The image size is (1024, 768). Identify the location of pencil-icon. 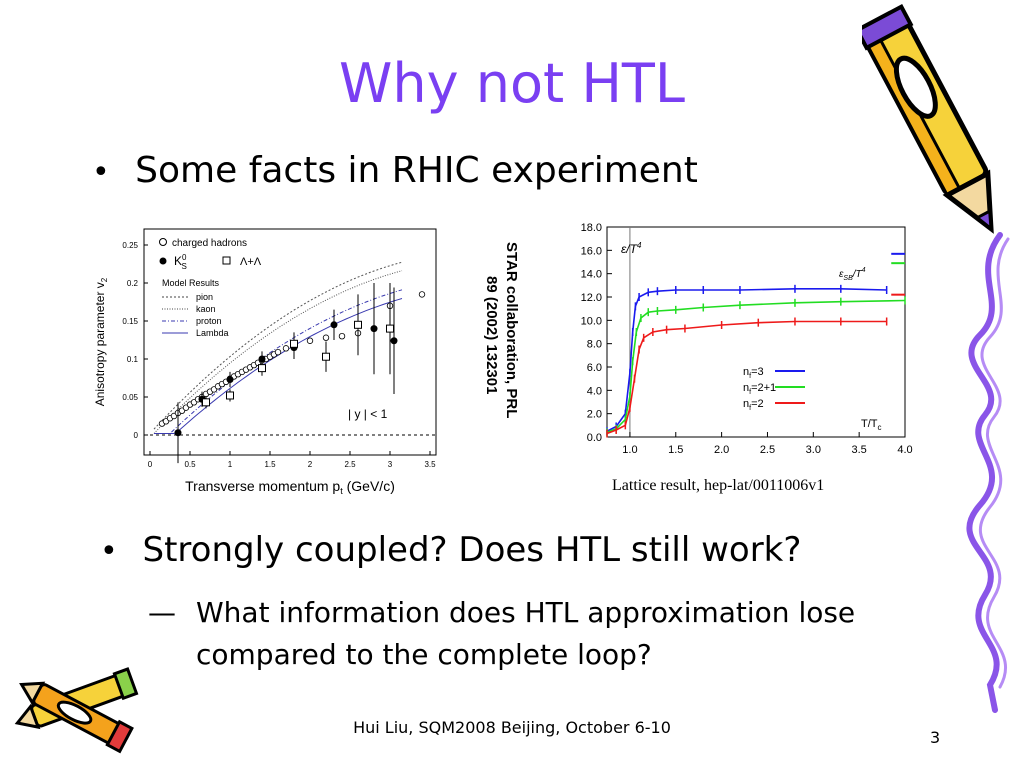
(928, 118).